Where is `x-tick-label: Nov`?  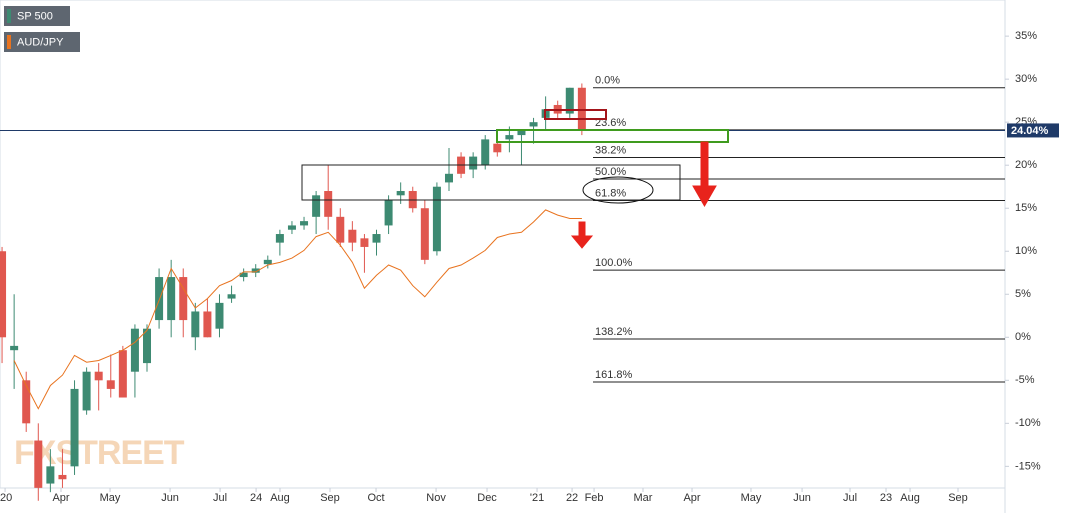 x-tick-label: Nov is located at coordinates (436, 498).